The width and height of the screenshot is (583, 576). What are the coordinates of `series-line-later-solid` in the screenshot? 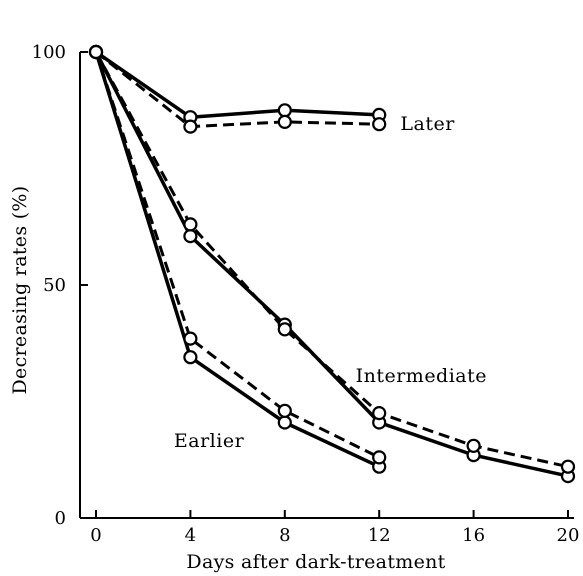 It's located at (237, 84).